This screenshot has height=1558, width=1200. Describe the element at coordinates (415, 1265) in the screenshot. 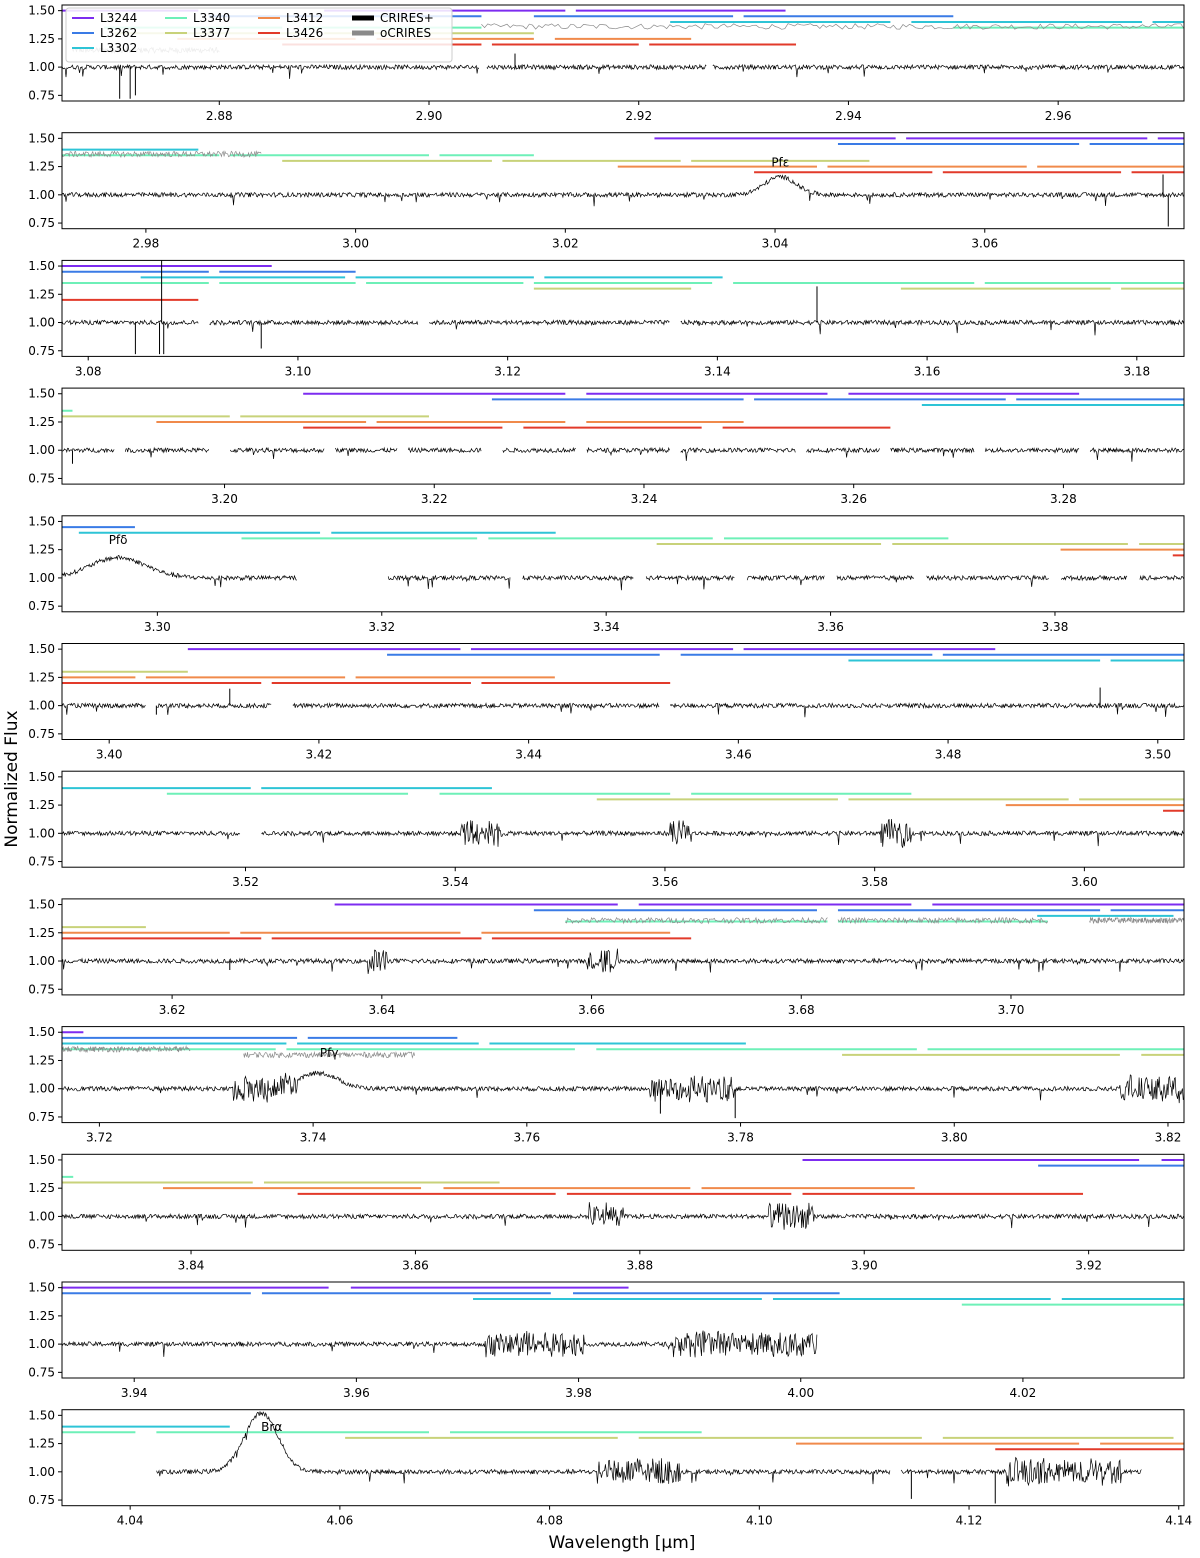

I see `x-tick-label: 3.86` at that location.